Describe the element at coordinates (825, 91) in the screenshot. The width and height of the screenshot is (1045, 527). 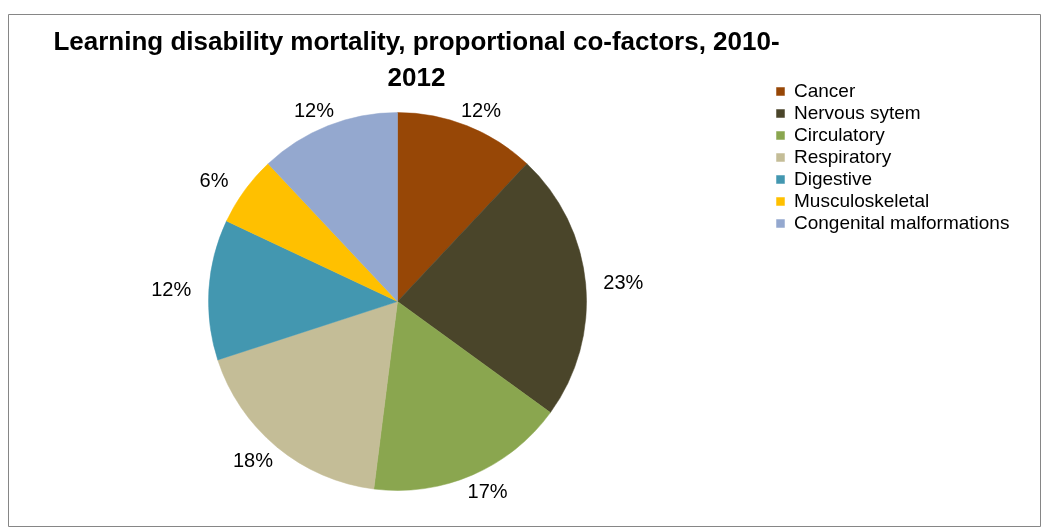
I see `legend-label: Cancer` at that location.